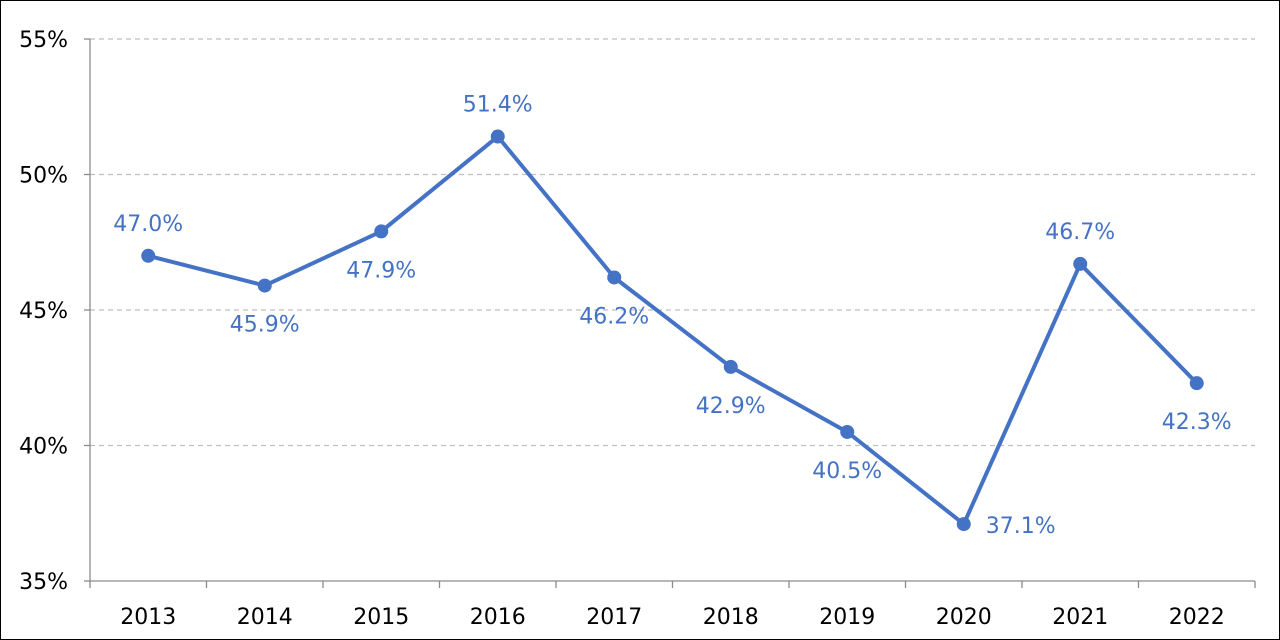 Image resolution: width=1280 pixels, height=640 pixels. Describe the element at coordinates (43, 447) in the screenshot. I see `y-tick-label: 40%` at that location.